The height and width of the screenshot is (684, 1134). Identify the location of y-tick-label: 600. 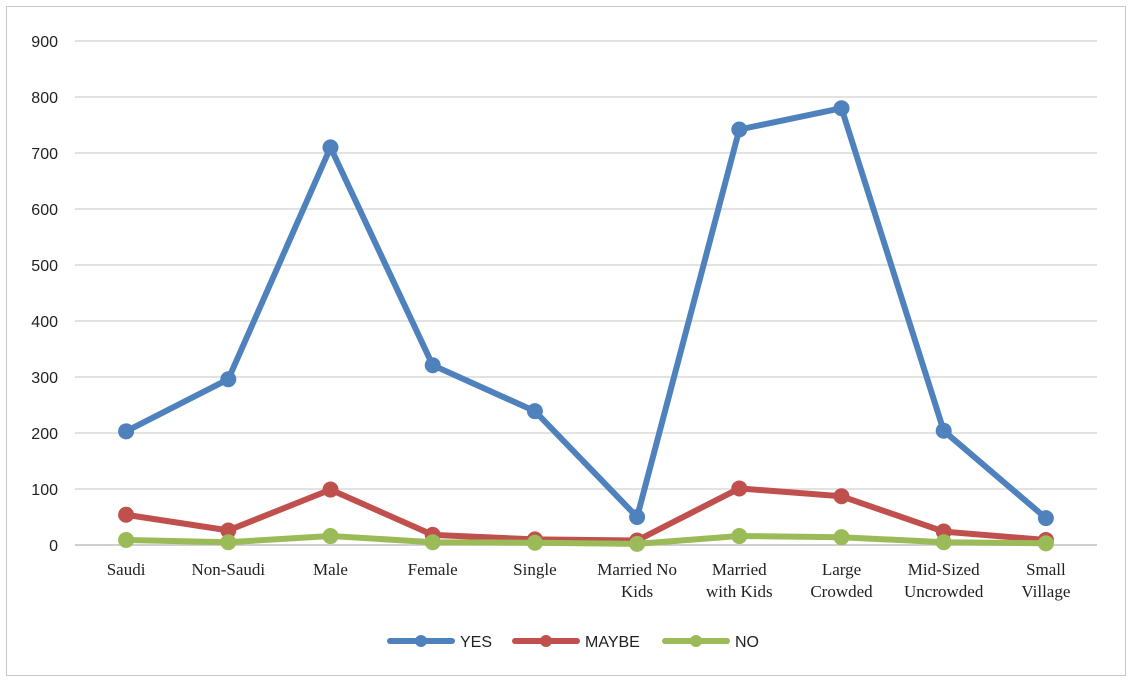
(44, 210).